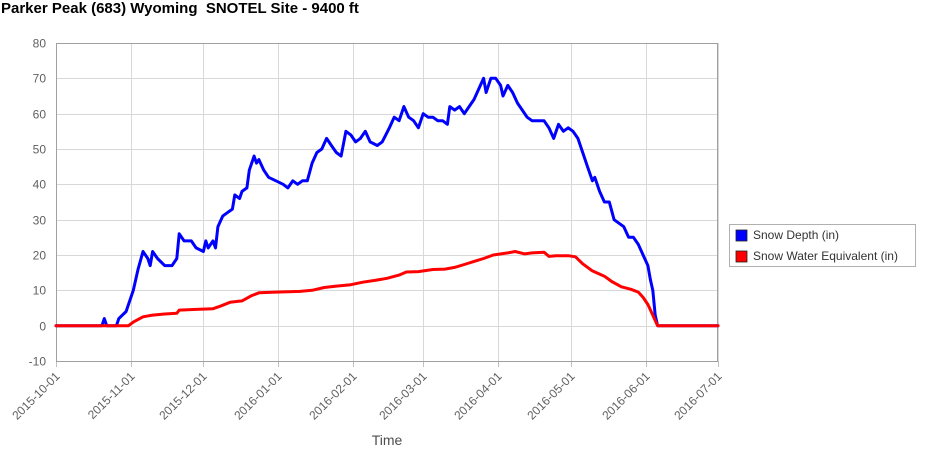  I want to click on x-tick-label: 2016-06-01, so click(626, 396).